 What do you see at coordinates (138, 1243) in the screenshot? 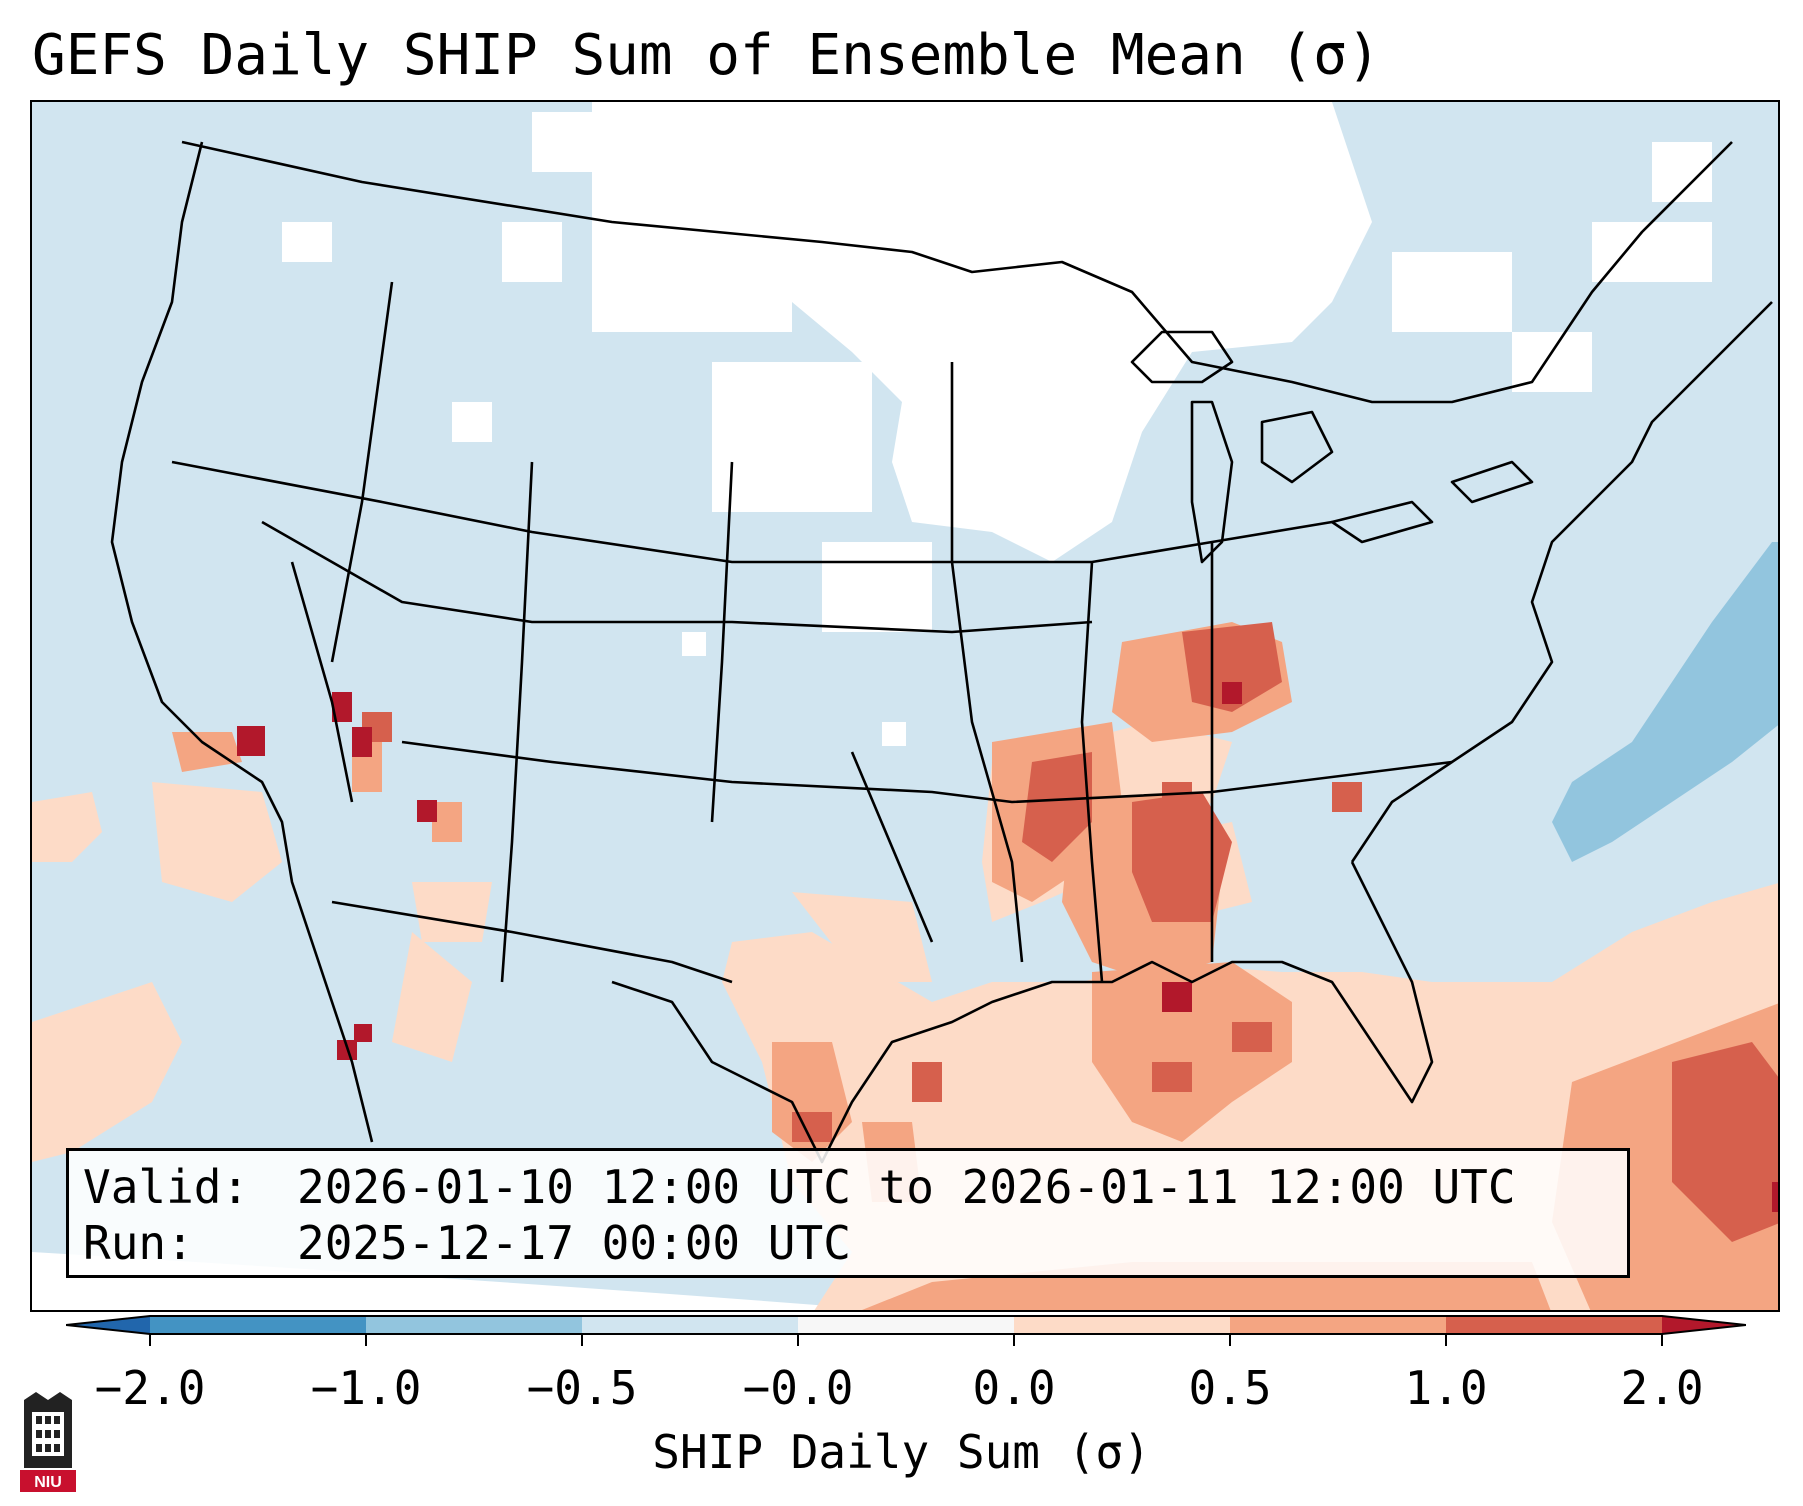
I see `run-key: Run:` at bounding box center [138, 1243].